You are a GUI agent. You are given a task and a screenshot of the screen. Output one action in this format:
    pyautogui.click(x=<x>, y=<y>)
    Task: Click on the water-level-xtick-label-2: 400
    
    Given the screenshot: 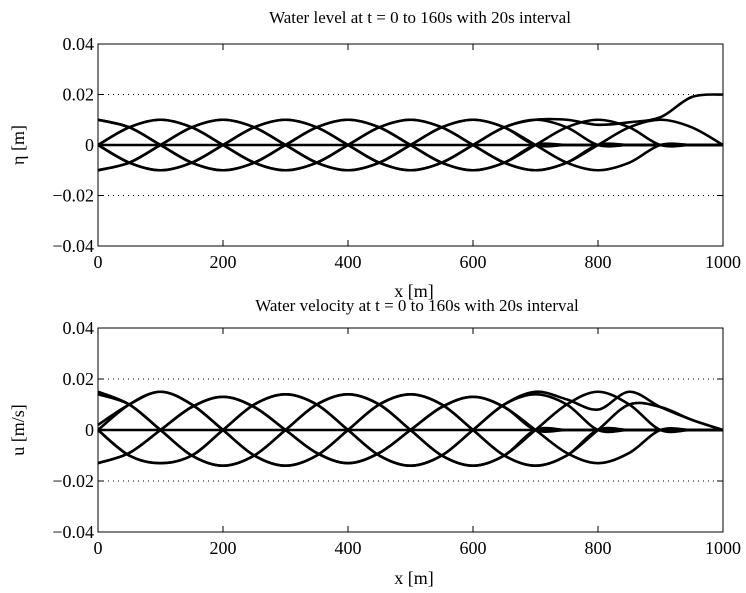 What is the action you would take?
    pyautogui.click(x=348, y=262)
    